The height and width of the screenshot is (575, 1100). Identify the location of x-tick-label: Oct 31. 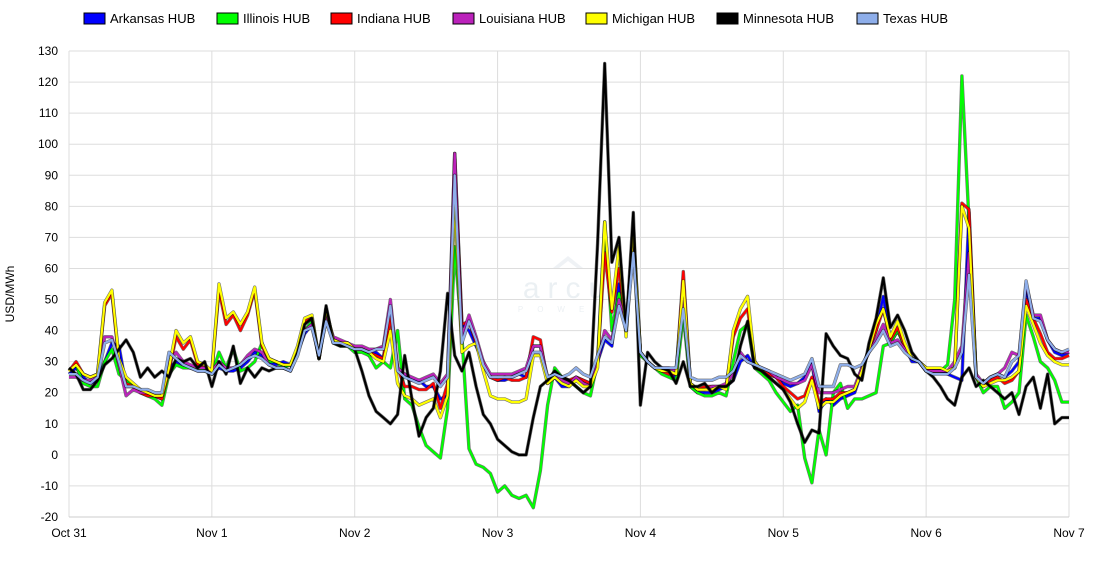
(69, 533).